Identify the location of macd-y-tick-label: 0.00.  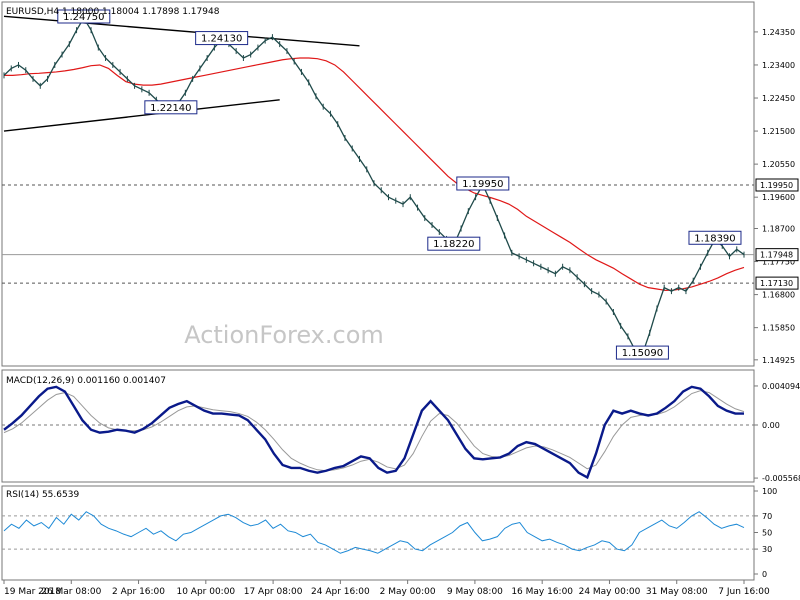
(771, 425).